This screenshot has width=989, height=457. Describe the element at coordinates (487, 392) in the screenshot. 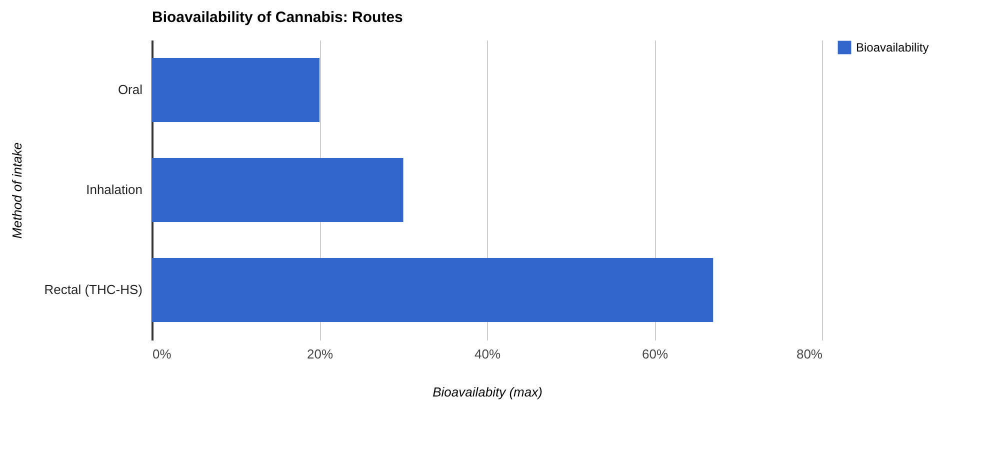

I see `x-axis-title: Bioavailabity (max)` at that location.